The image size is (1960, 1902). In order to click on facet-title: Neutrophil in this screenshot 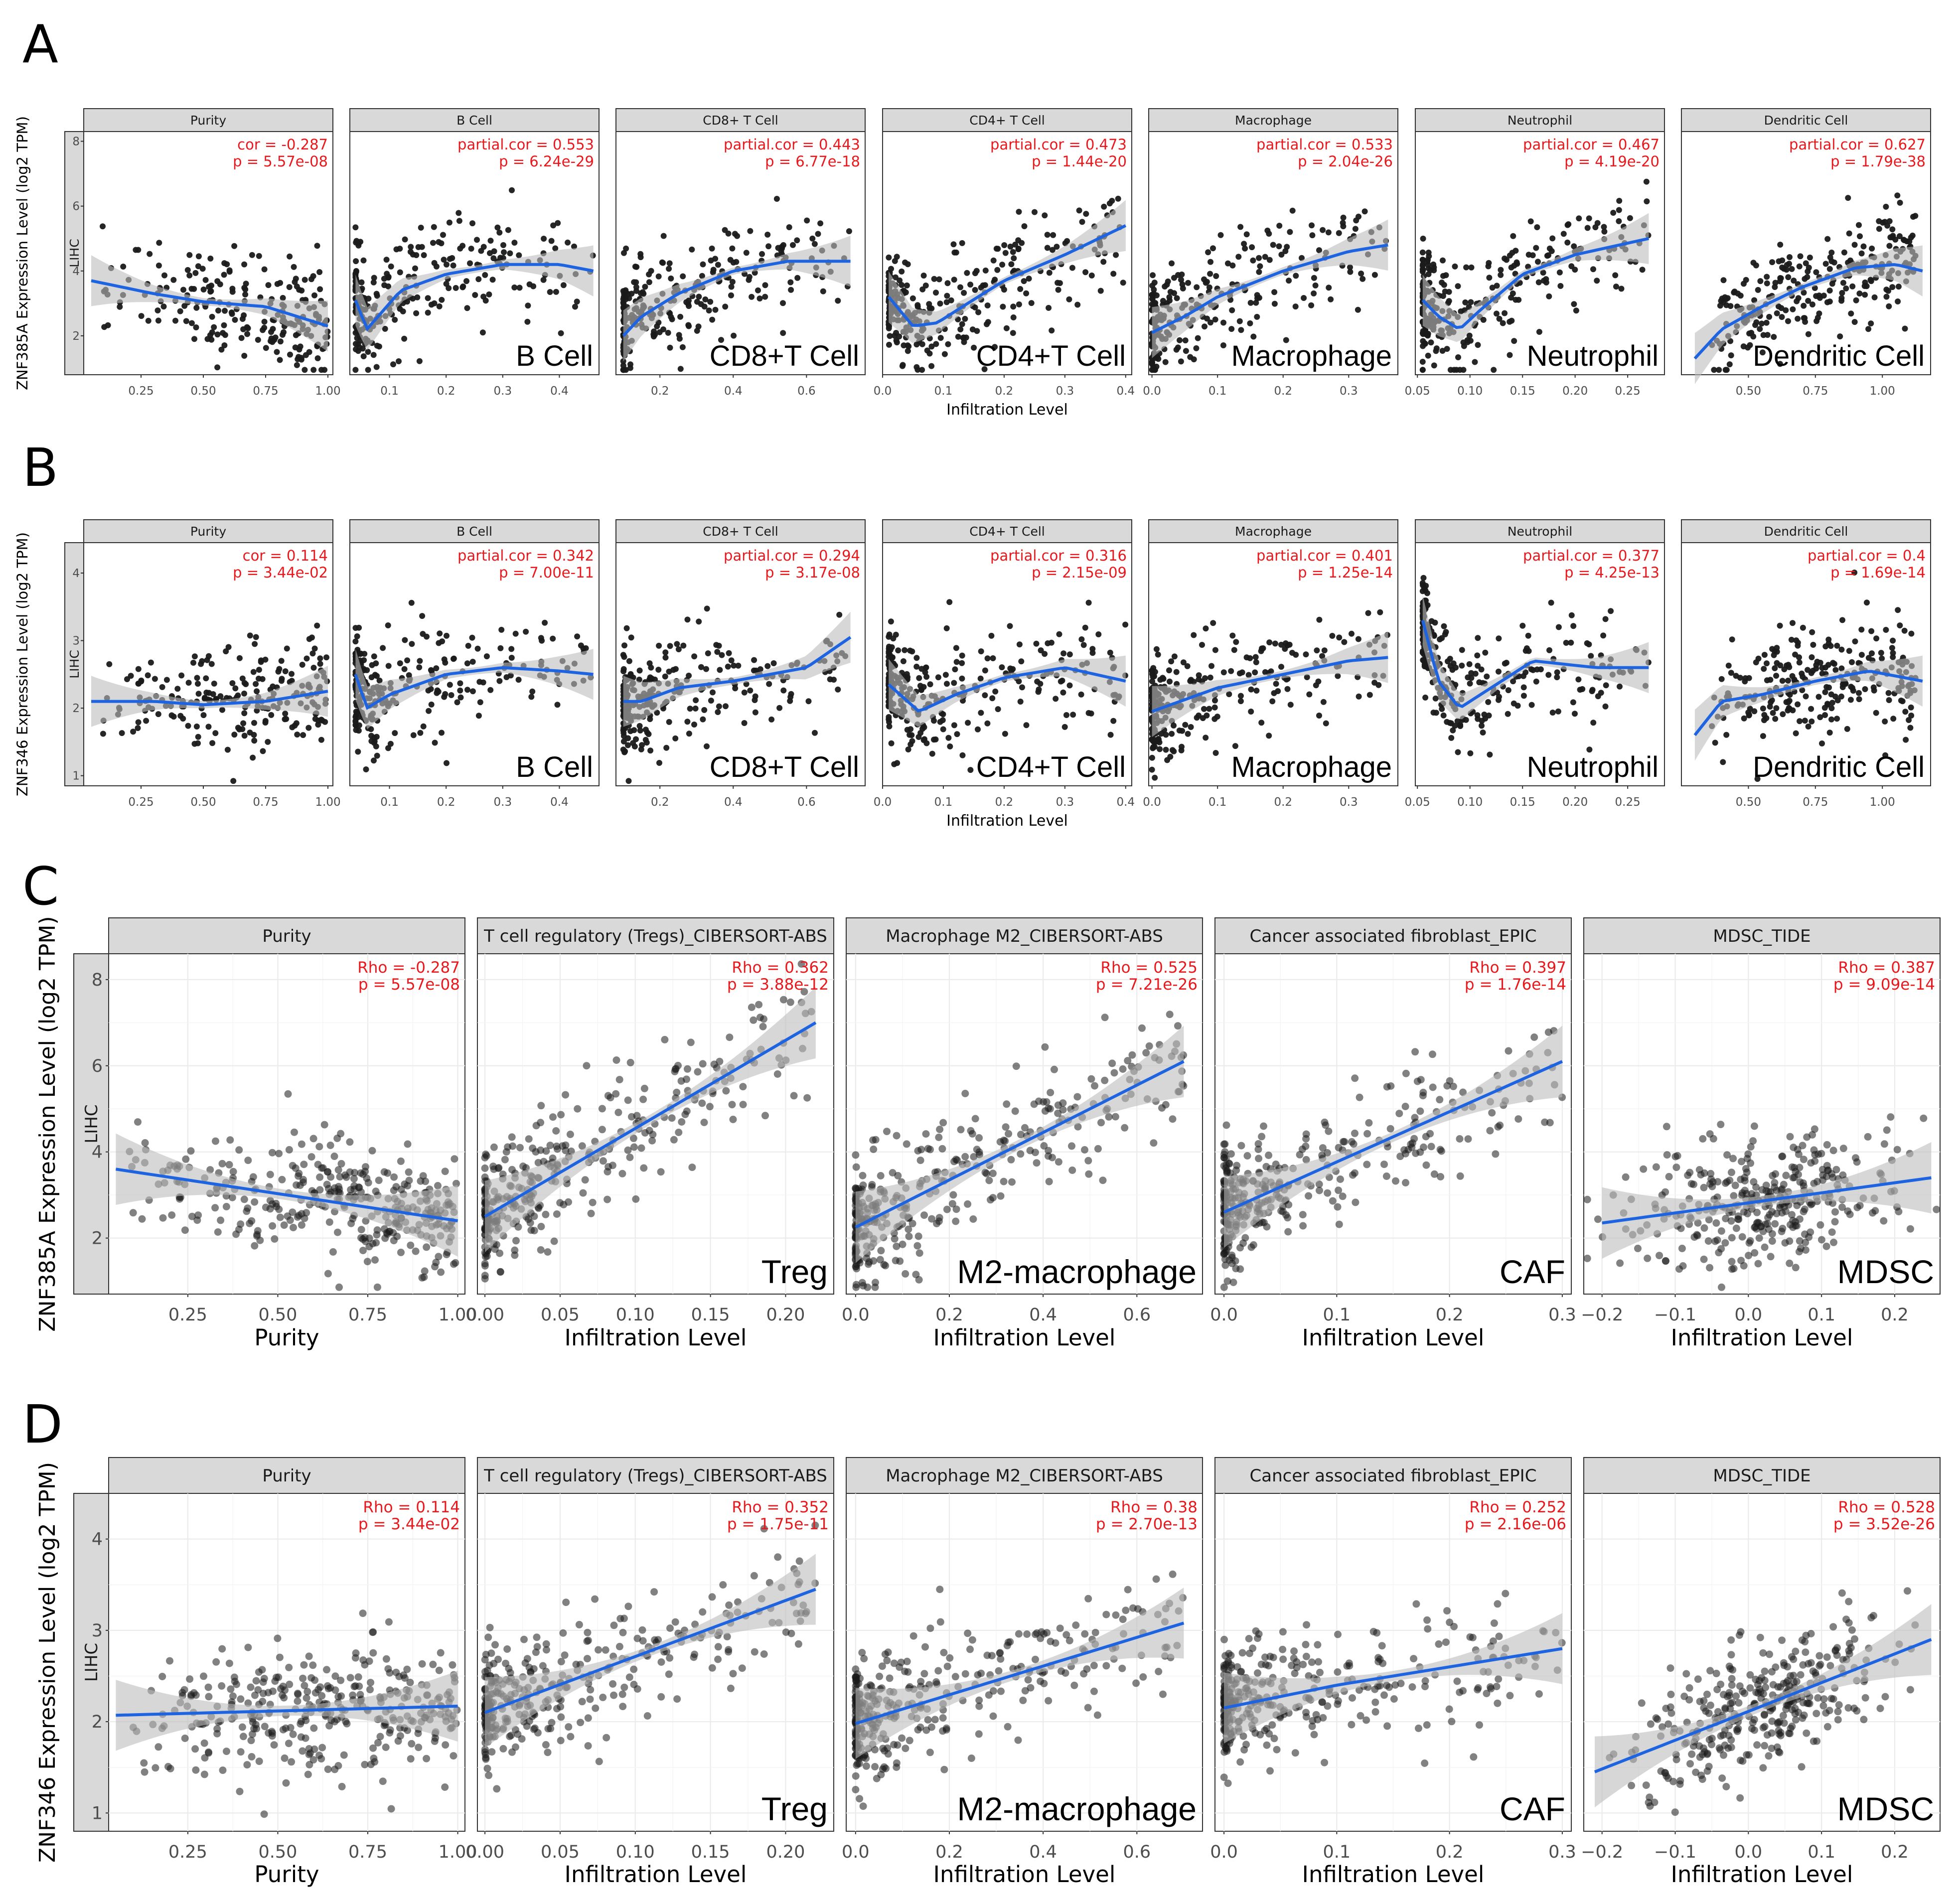, I will do `click(1540, 531)`.